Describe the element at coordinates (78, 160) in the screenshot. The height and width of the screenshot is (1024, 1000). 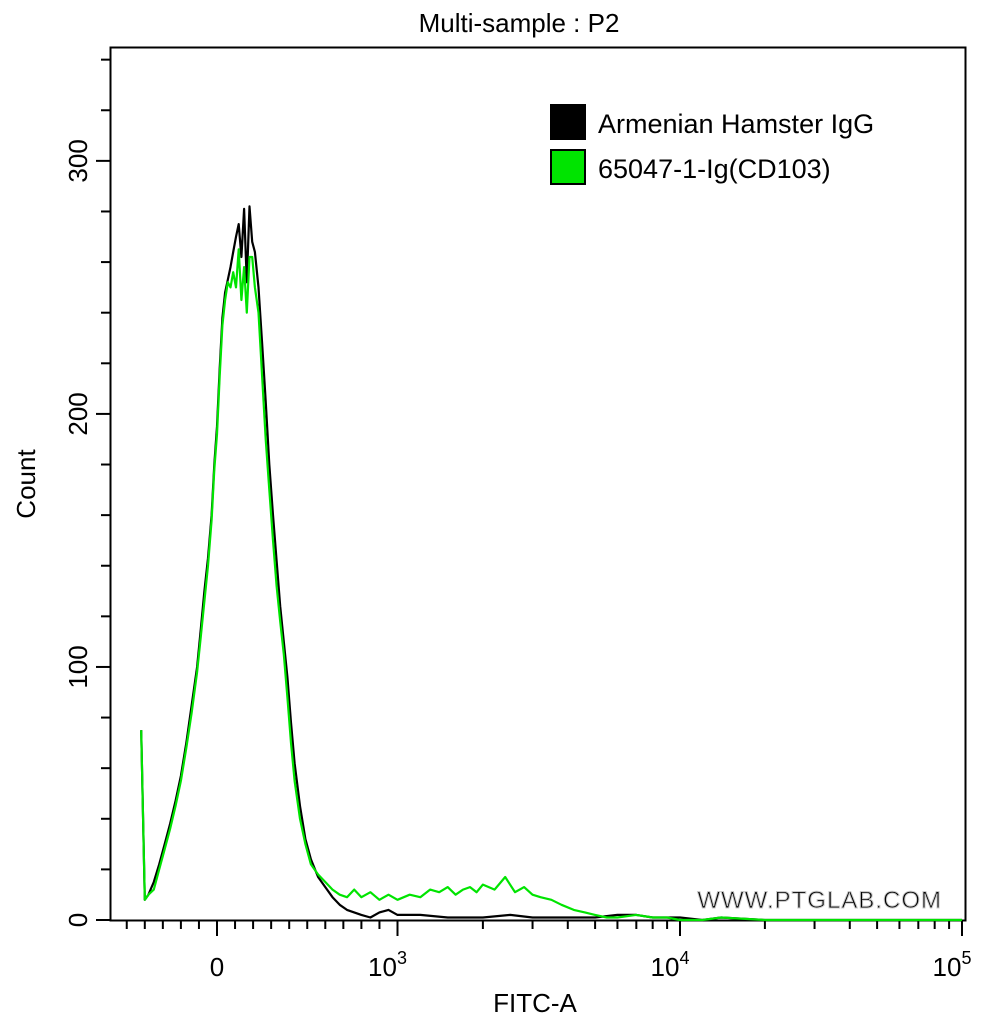
I see `y-tick-label: 300` at that location.